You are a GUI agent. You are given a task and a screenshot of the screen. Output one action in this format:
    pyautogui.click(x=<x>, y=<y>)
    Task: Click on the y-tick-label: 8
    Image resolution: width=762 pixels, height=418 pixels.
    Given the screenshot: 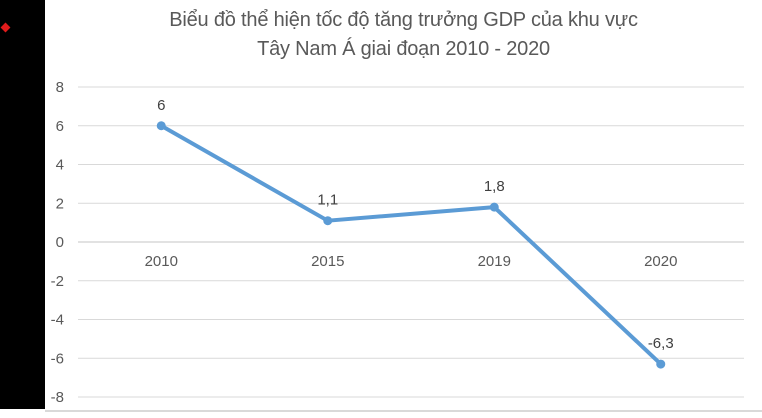 What is the action you would take?
    pyautogui.click(x=60, y=87)
    